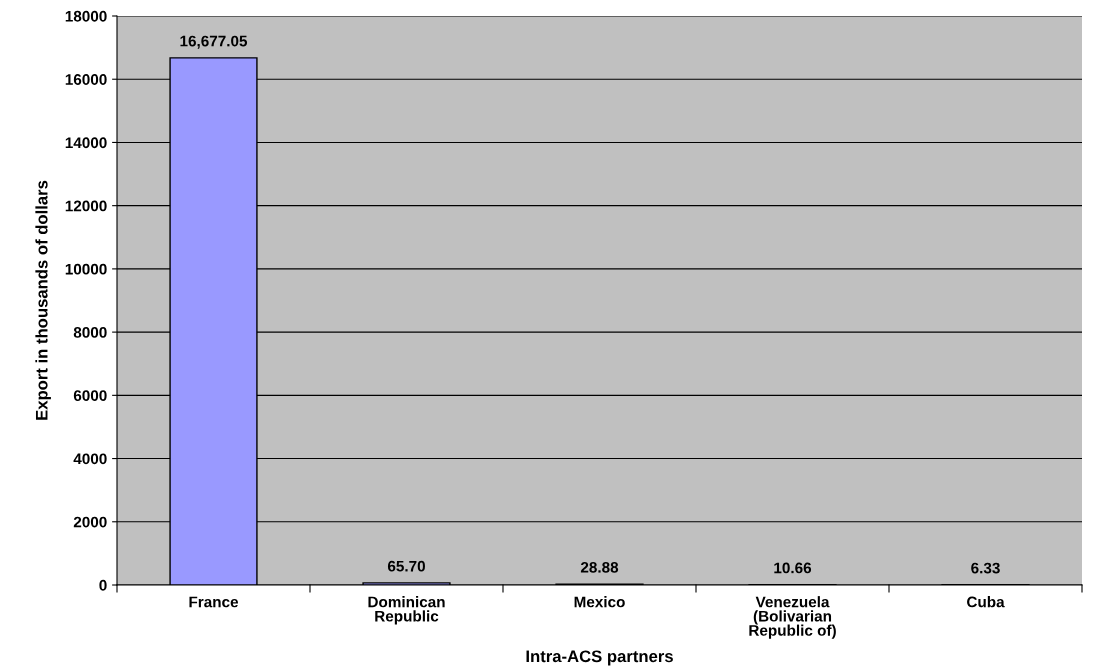 The height and width of the screenshot is (669, 1104). Describe the element at coordinates (86, 16) in the screenshot. I see `y-tick-label: 18000` at that location.